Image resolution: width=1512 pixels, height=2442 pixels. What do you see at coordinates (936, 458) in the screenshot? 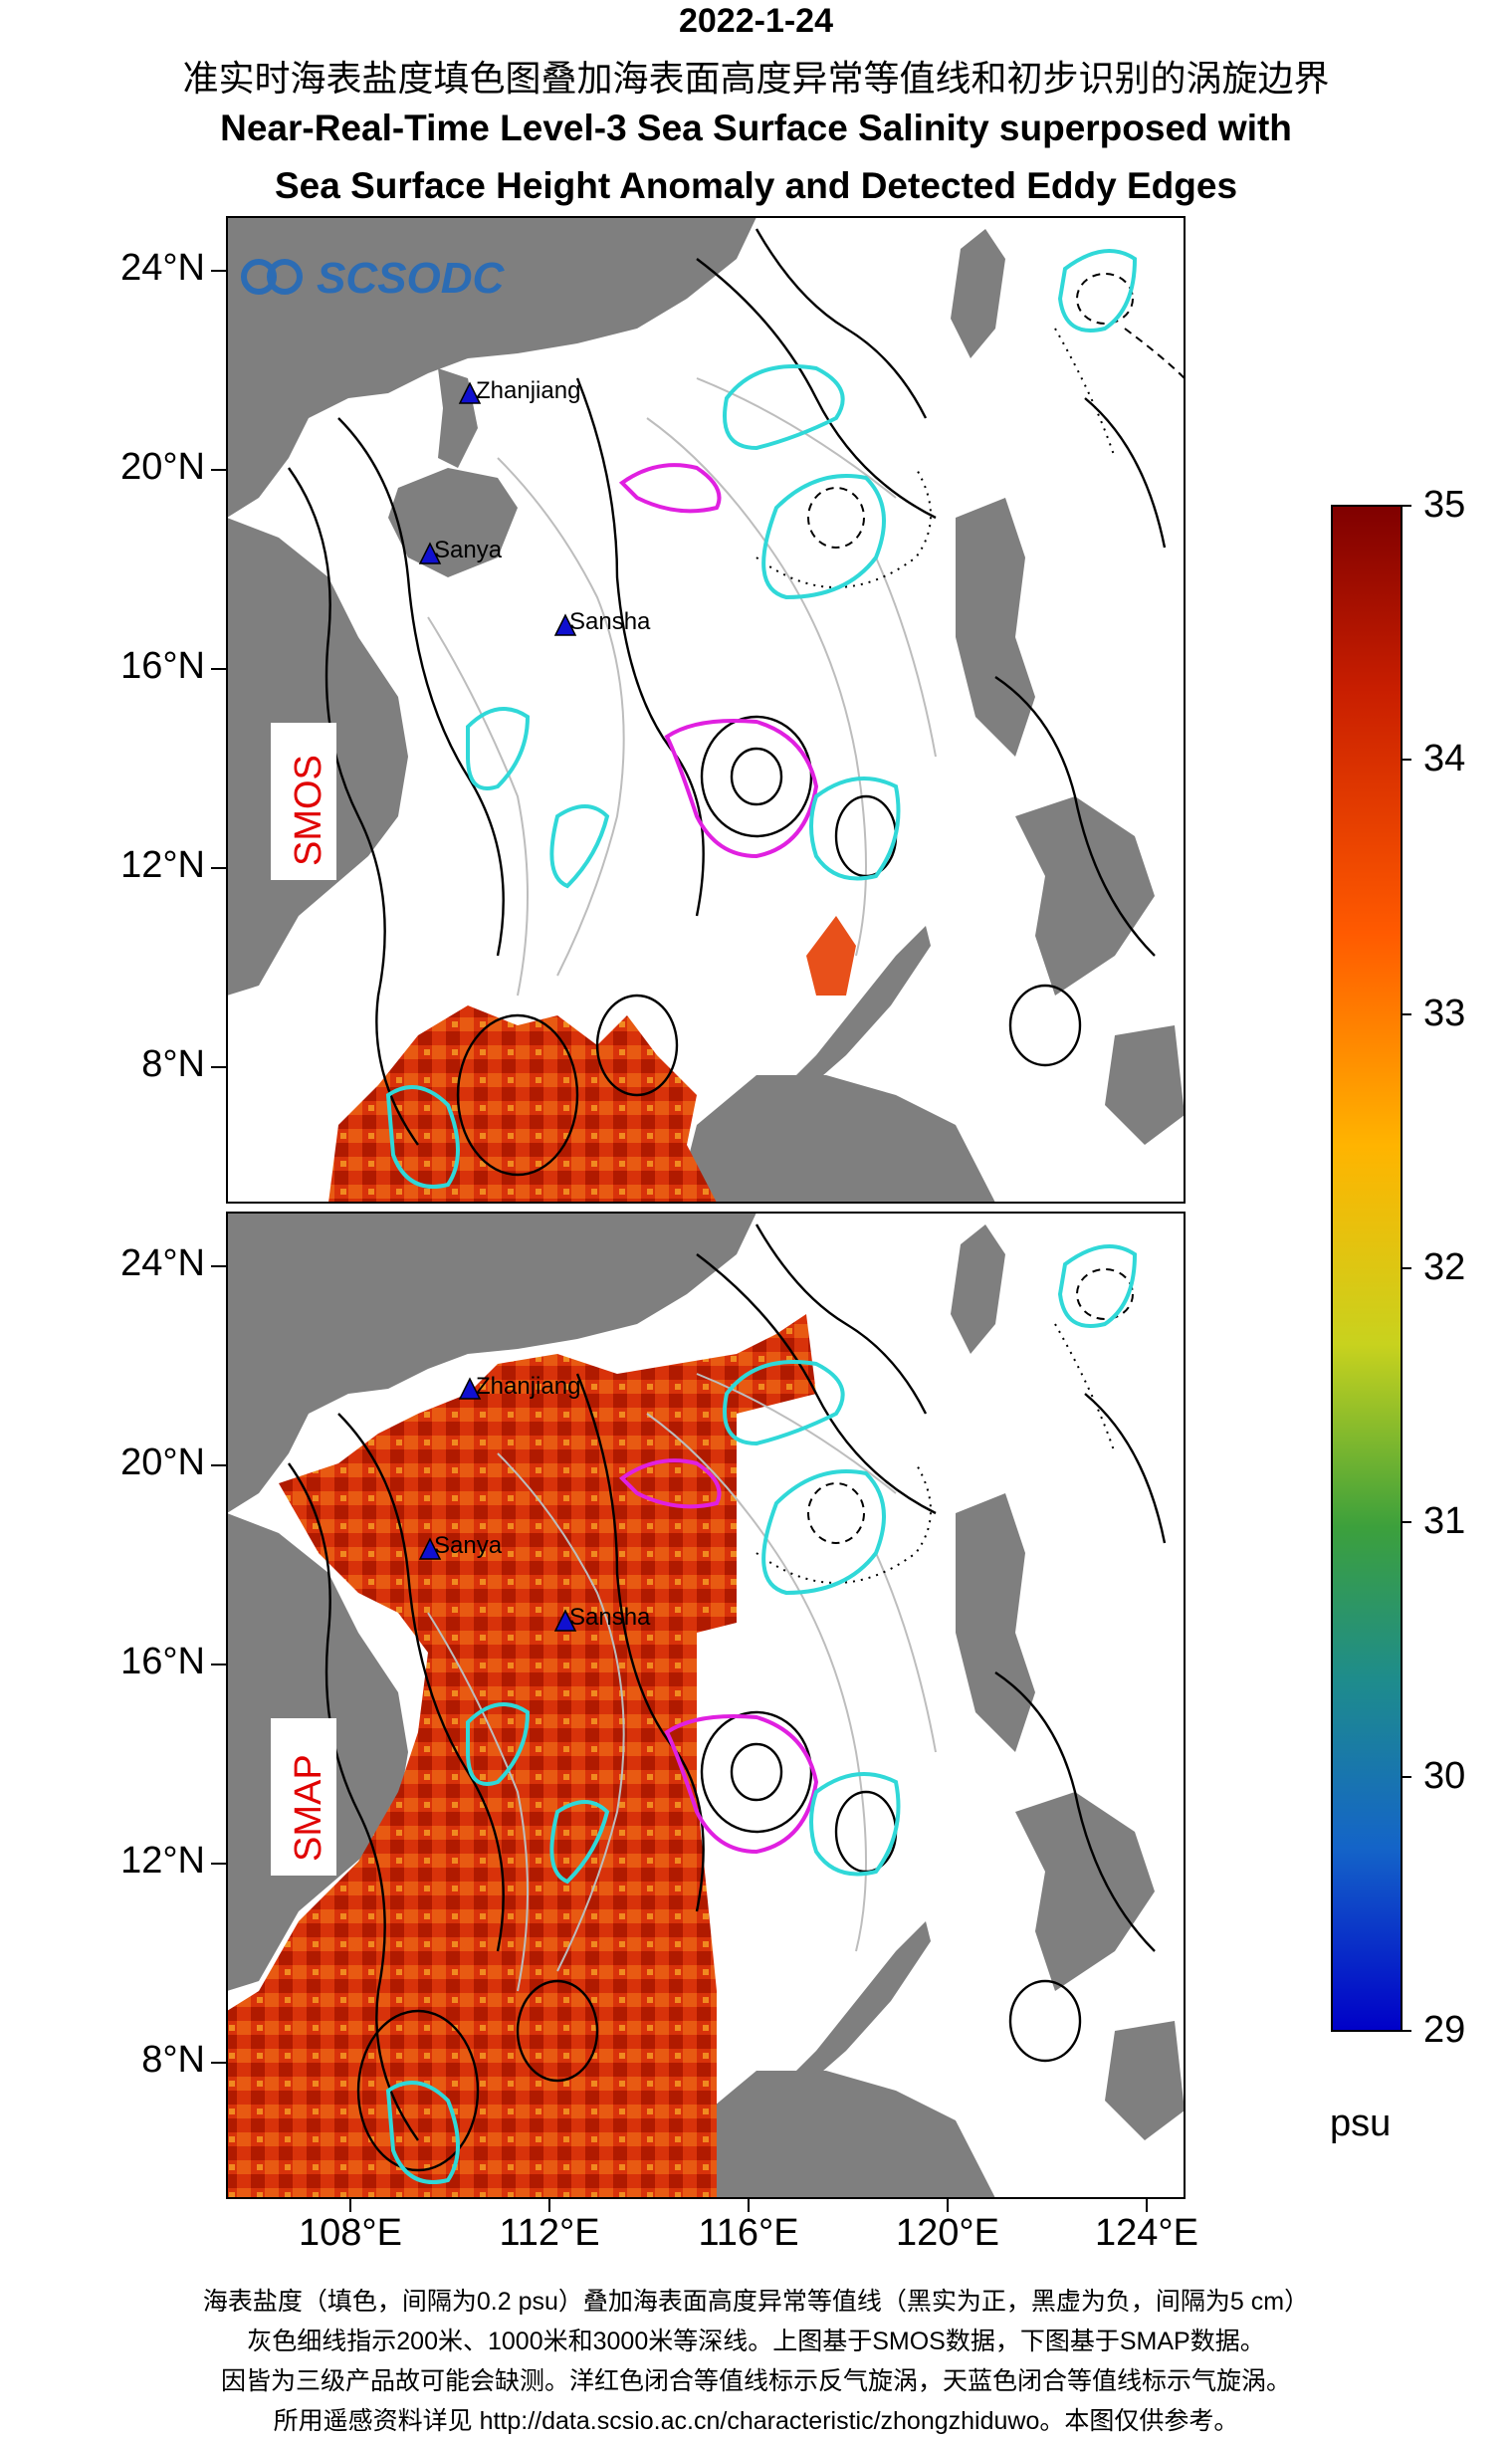
I see `ssha-dotted-contours-top` at bounding box center [936, 458].